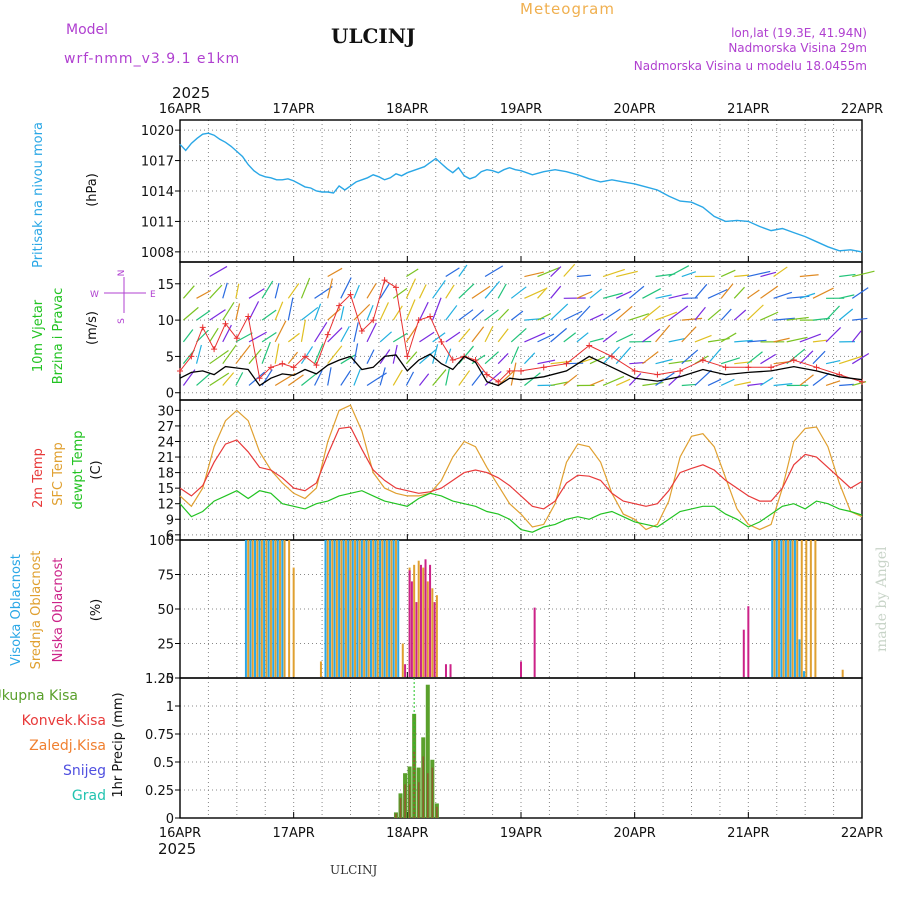 The width and height of the screenshot is (900, 900). What do you see at coordinates (89, 796) in the screenshot?
I see `precip-hail-label: Grad` at bounding box center [89, 796].